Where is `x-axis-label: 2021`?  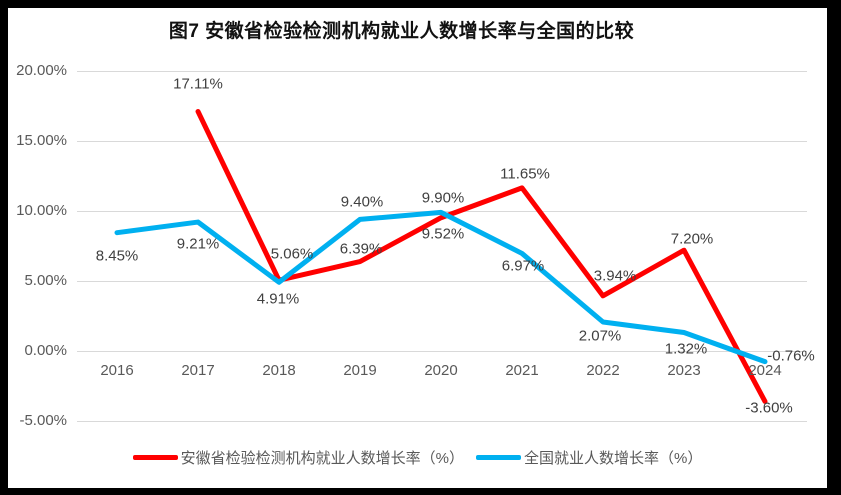 x-axis-label: 2021 is located at coordinates (522, 370).